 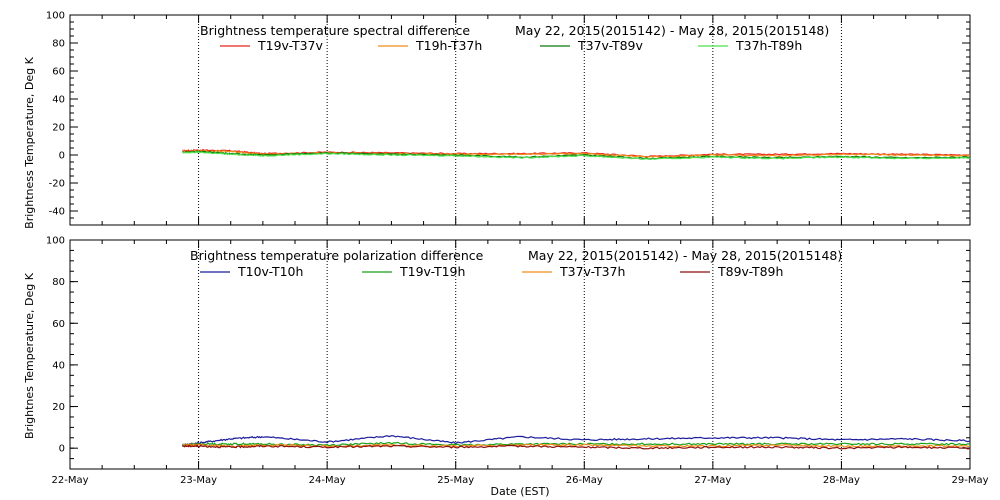 What do you see at coordinates (57, 184) in the screenshot?
I see `y-tick-label: -20` at bounding box center [57, 184].